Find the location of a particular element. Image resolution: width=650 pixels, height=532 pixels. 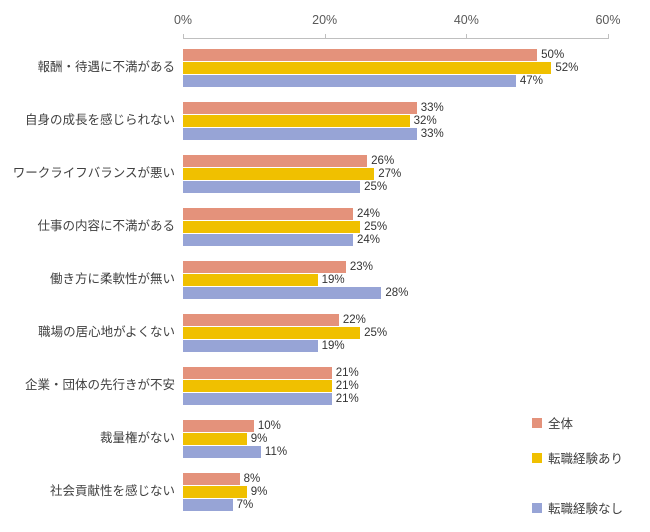

category-row: 自身の成長を感じられない 33% 32% 33% is located at coordinates (325, 120).